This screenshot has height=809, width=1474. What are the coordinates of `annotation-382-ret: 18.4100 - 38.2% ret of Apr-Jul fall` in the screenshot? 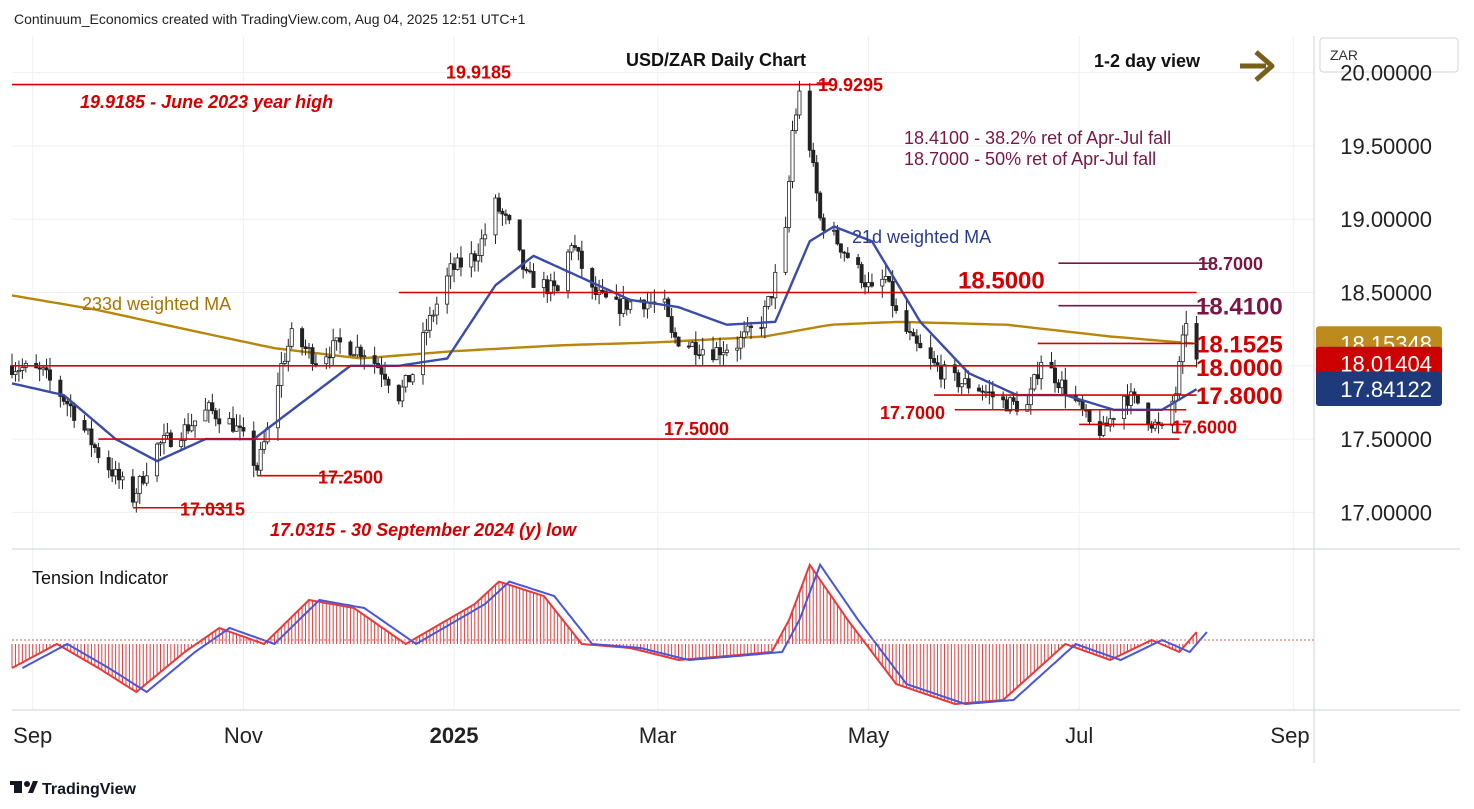 It's located at (1037, 138).